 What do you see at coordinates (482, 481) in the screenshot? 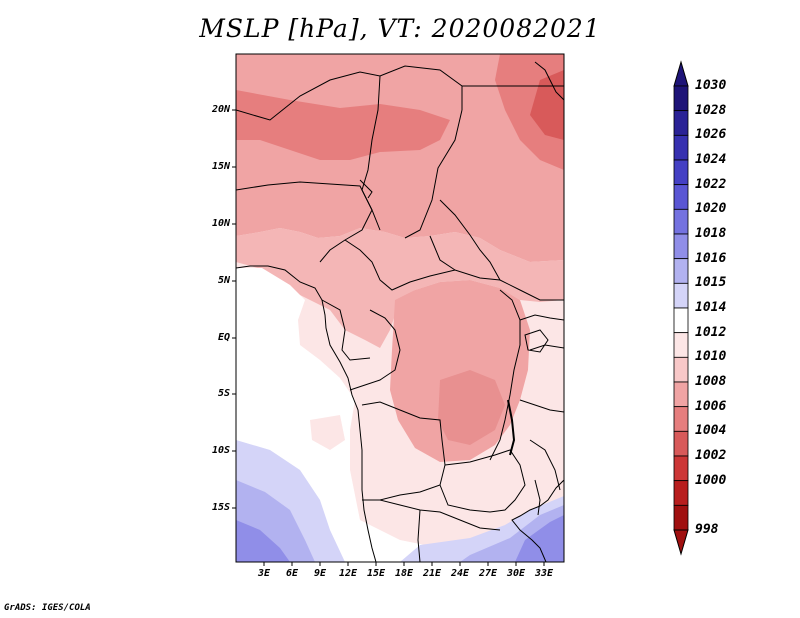
I see `border-zambia` at bounding box center [482, 481].